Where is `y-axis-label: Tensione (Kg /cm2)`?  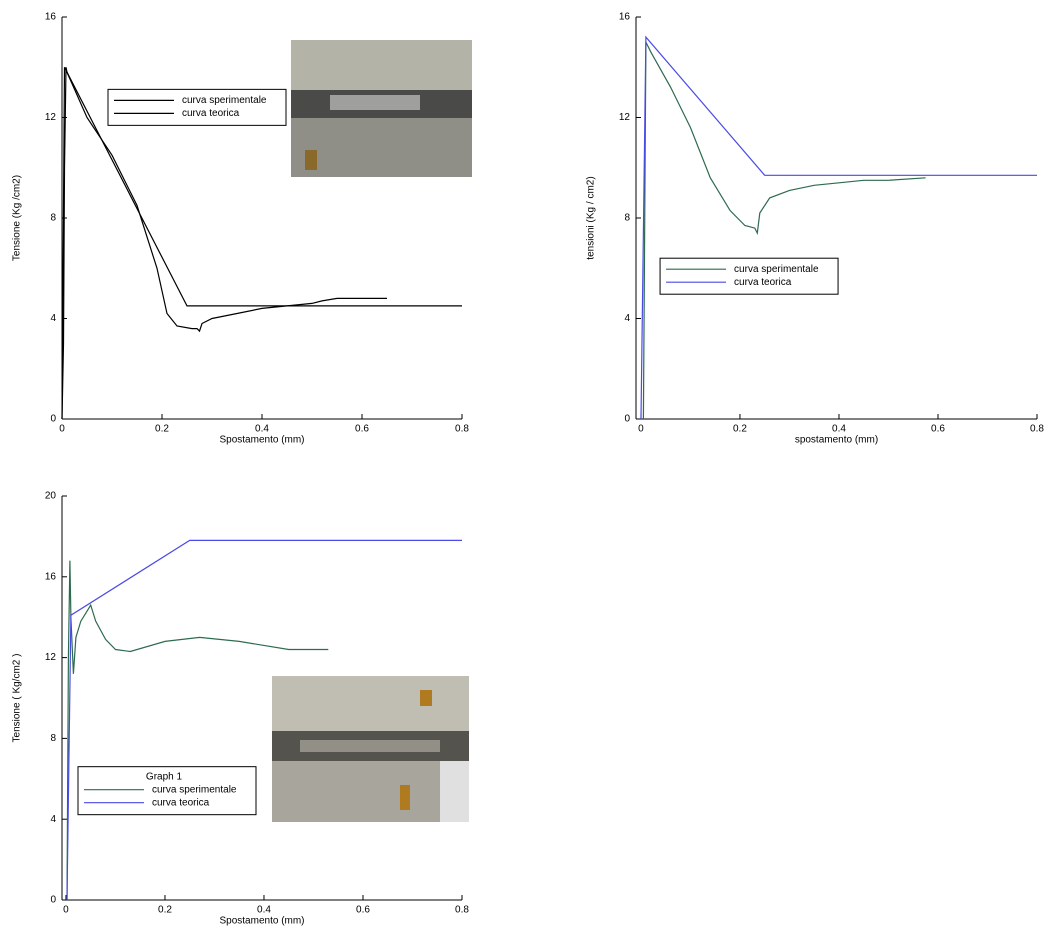 y-axis-label: Tensione (Kg /cm2) is located at coordinates (17, 218).